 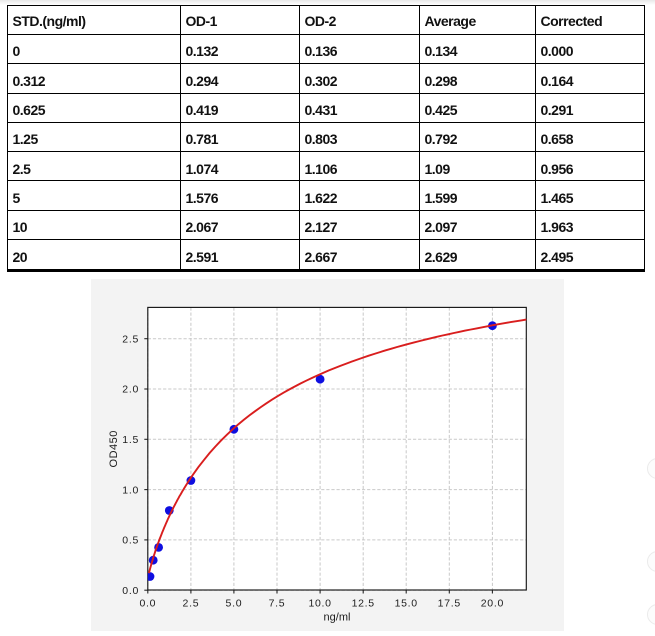 What do you see at coordinates (492, 604) in the screenshot?
I see `svg-text: 20.0` at bounding box center [492, 604].